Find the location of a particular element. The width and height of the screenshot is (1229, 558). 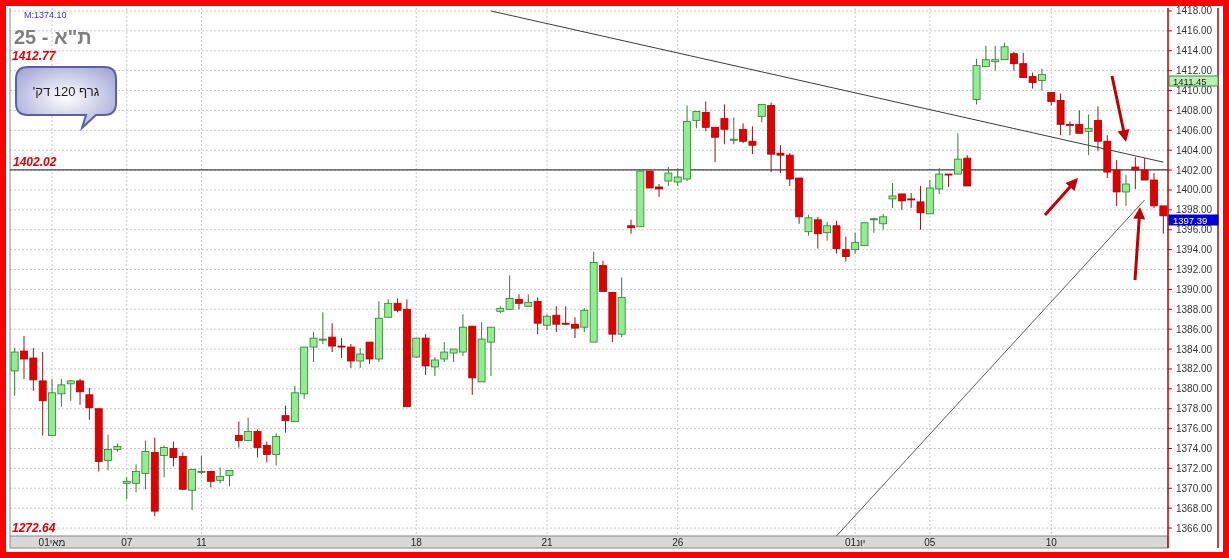

ytick: 1386.00 is located at coordinates (1194, 329).